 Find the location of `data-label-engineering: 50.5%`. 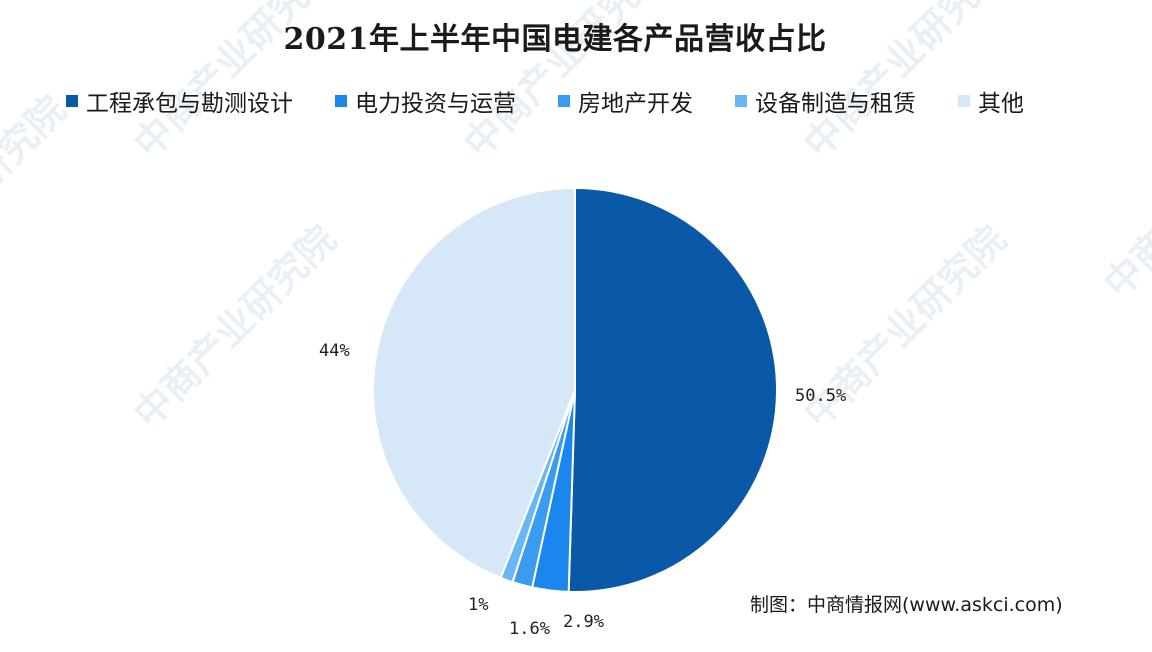

data-label-engineering: 50.5% is located at coordinates (820, 396).